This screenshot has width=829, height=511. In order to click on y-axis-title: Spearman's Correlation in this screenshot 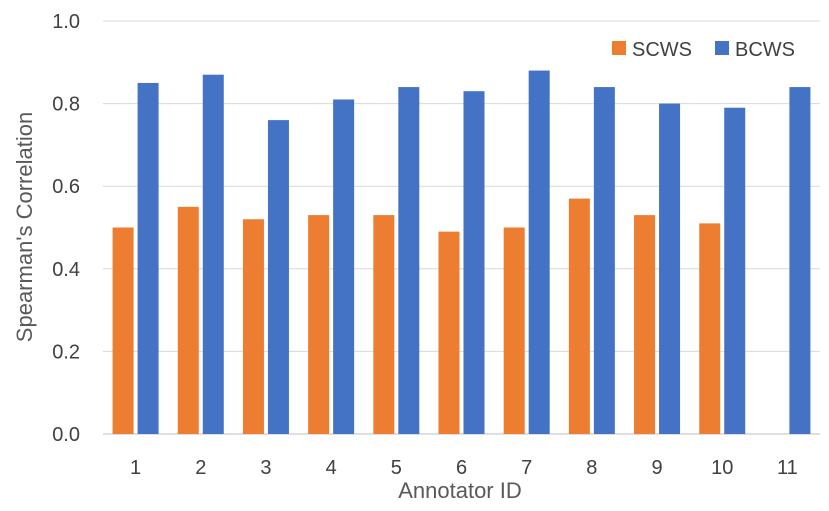, I will do `click(24, 227)`.